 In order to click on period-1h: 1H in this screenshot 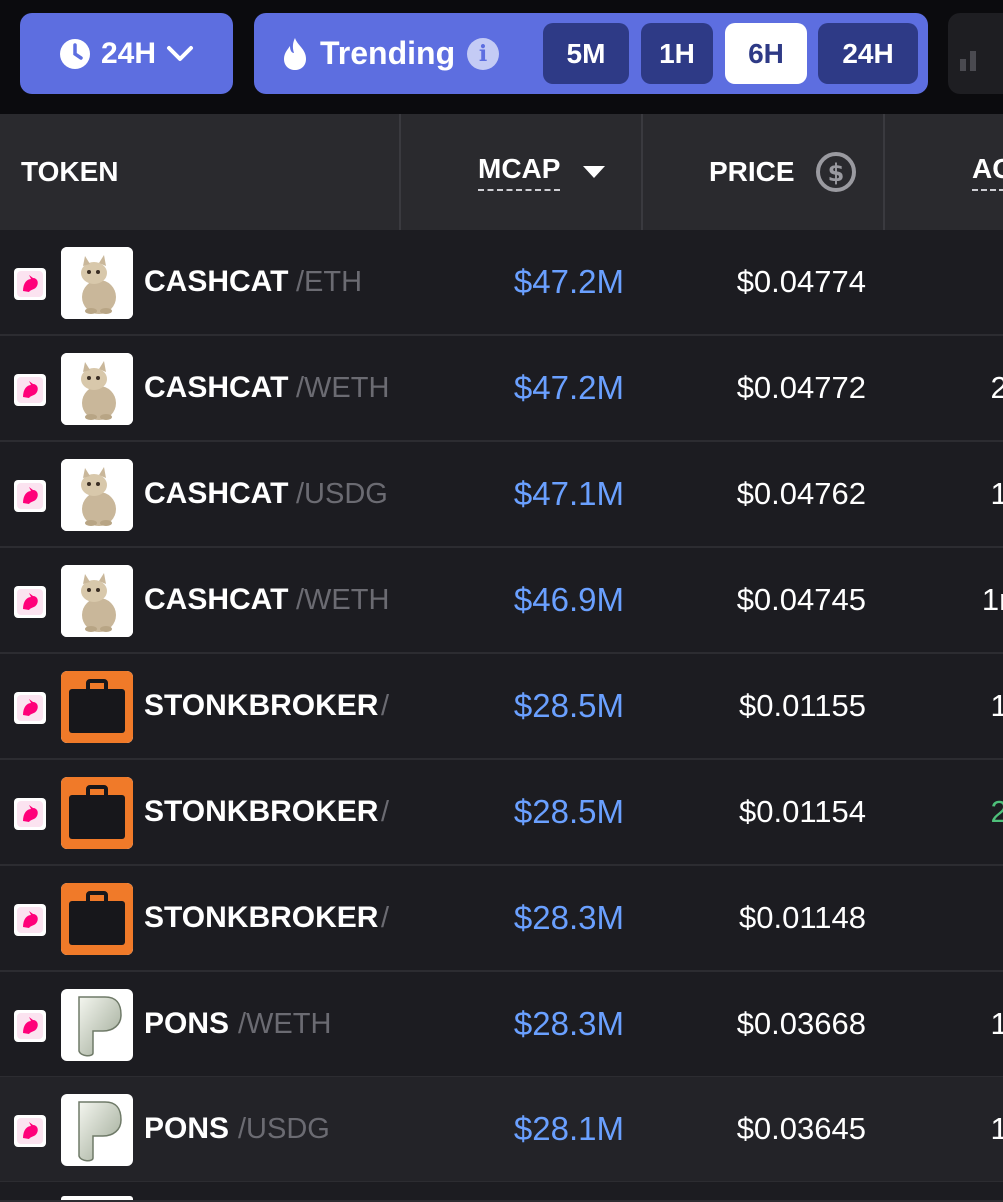, I will do `click(677, 53)`.